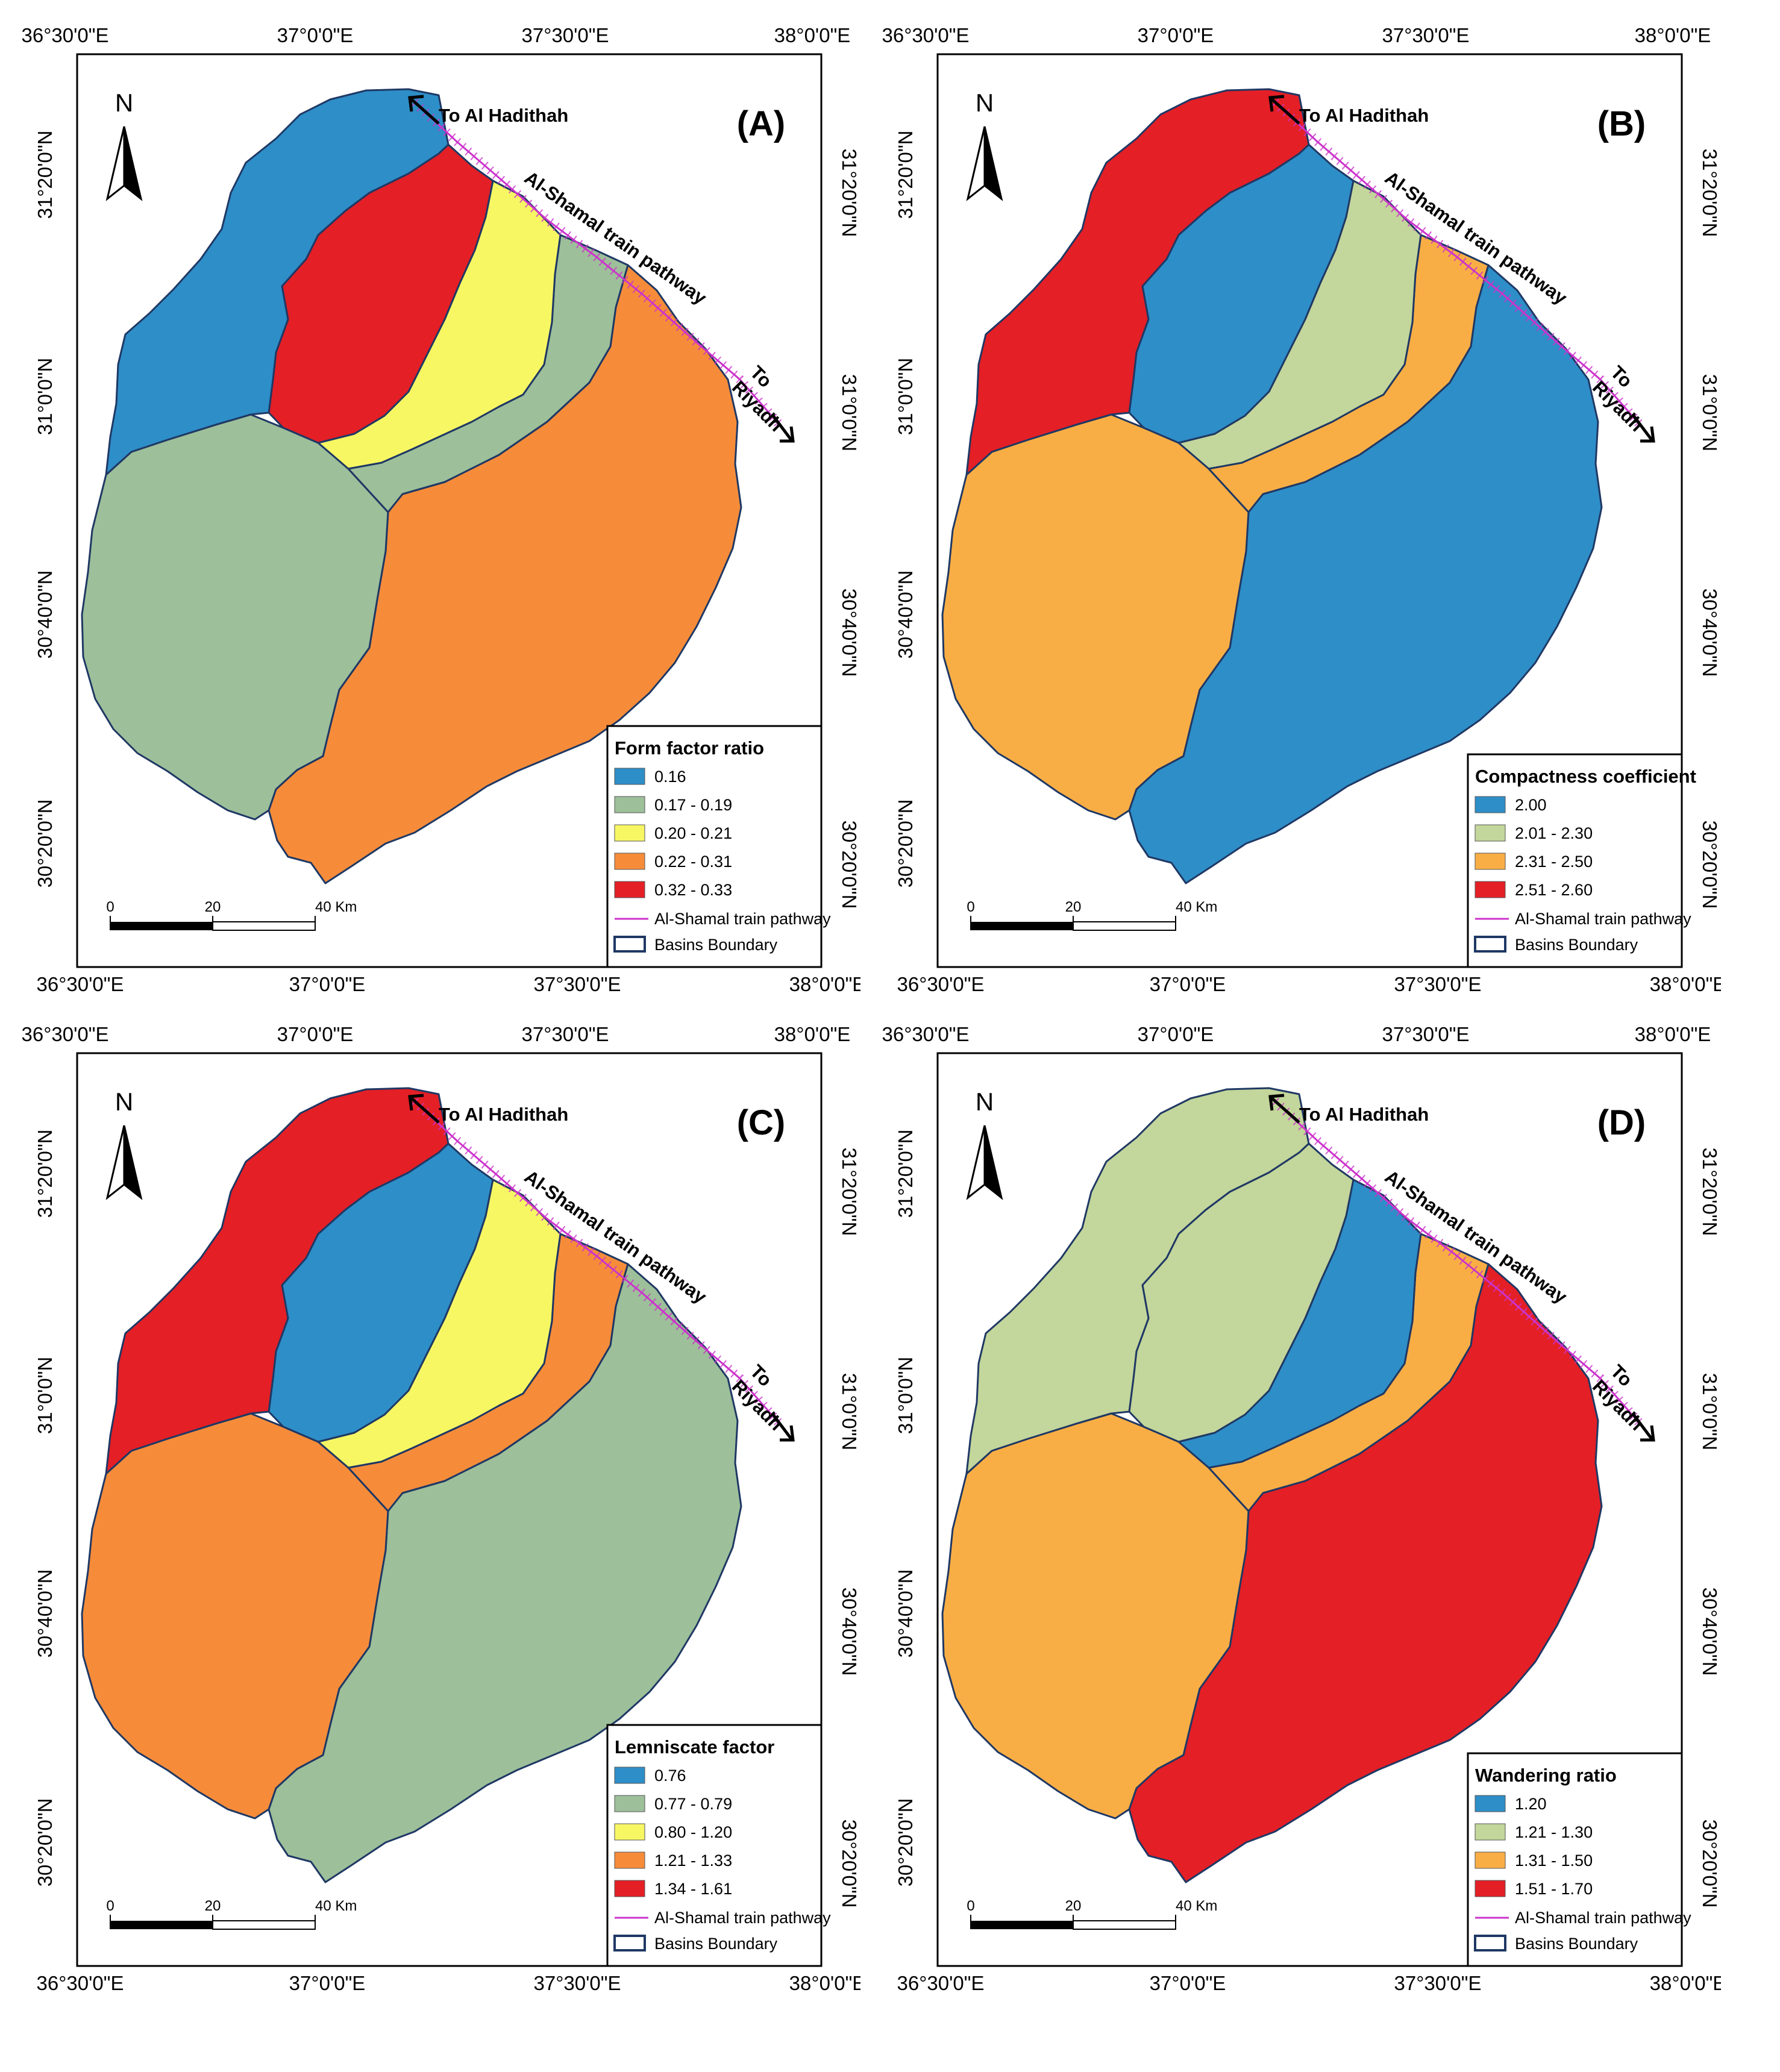  What do you see at coordinates (1673, 35) in the screenshot?
I see `lon-label-top: 38°0'0"E` at bounding box center [1673, 35].